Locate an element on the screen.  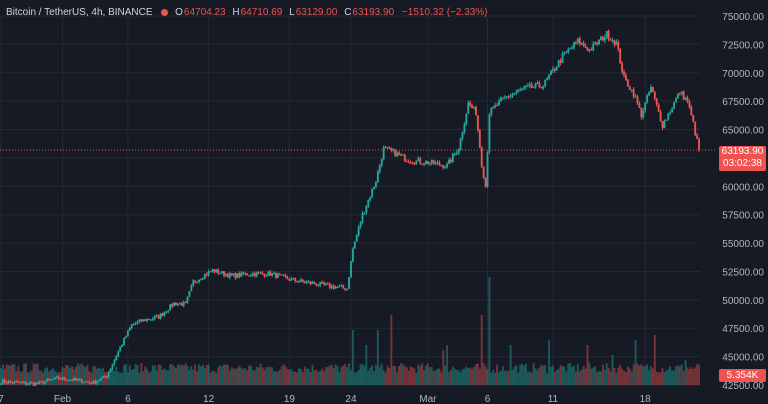
y-tick-label: 42500.00 is located at coordinates (743, 386).